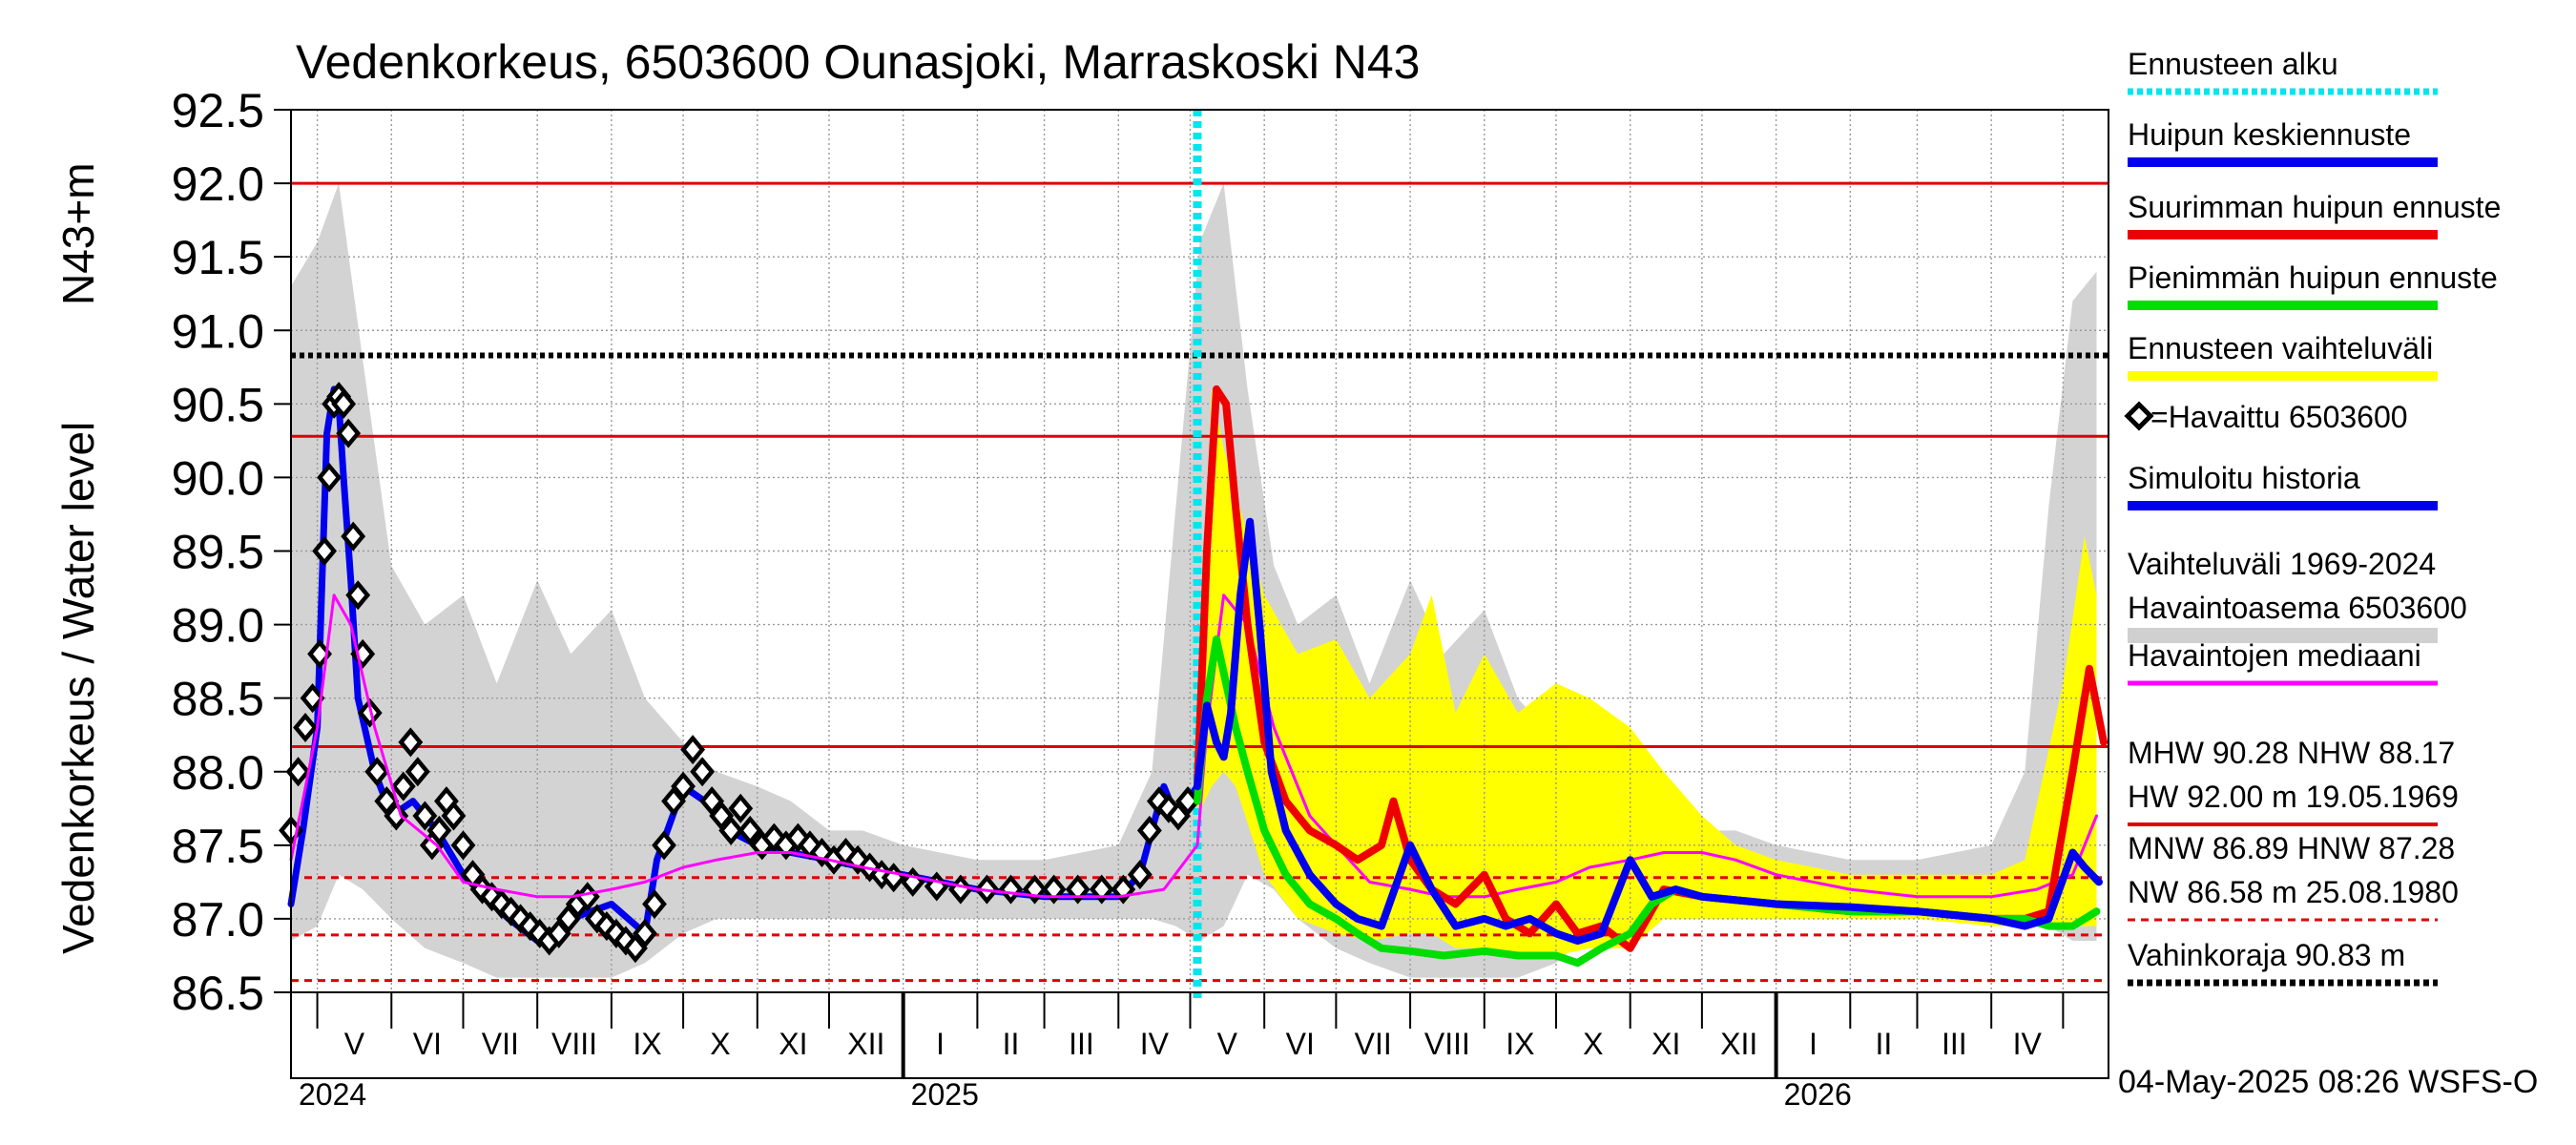 The width and height of the screenshot is (2576, 1145). Describe the element at coordinates (2279, 417) in the screenshot. I see `legend-label-5: =Havaittu 6503600` at that location.